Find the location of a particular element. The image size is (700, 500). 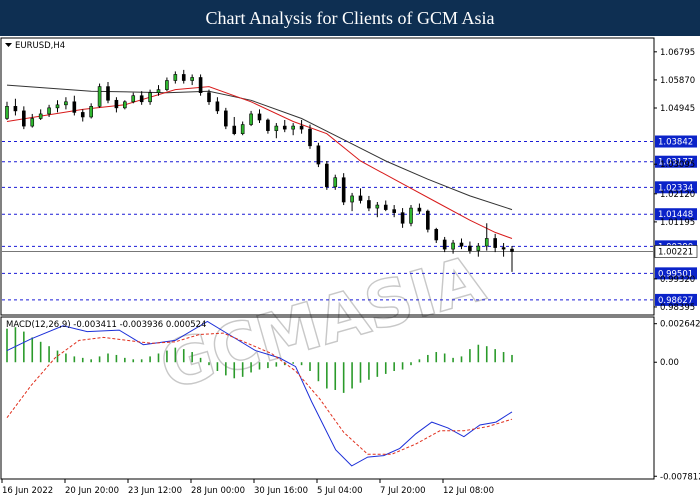

price-tick-label: 0.98395 is located at coordinates (677, 308).